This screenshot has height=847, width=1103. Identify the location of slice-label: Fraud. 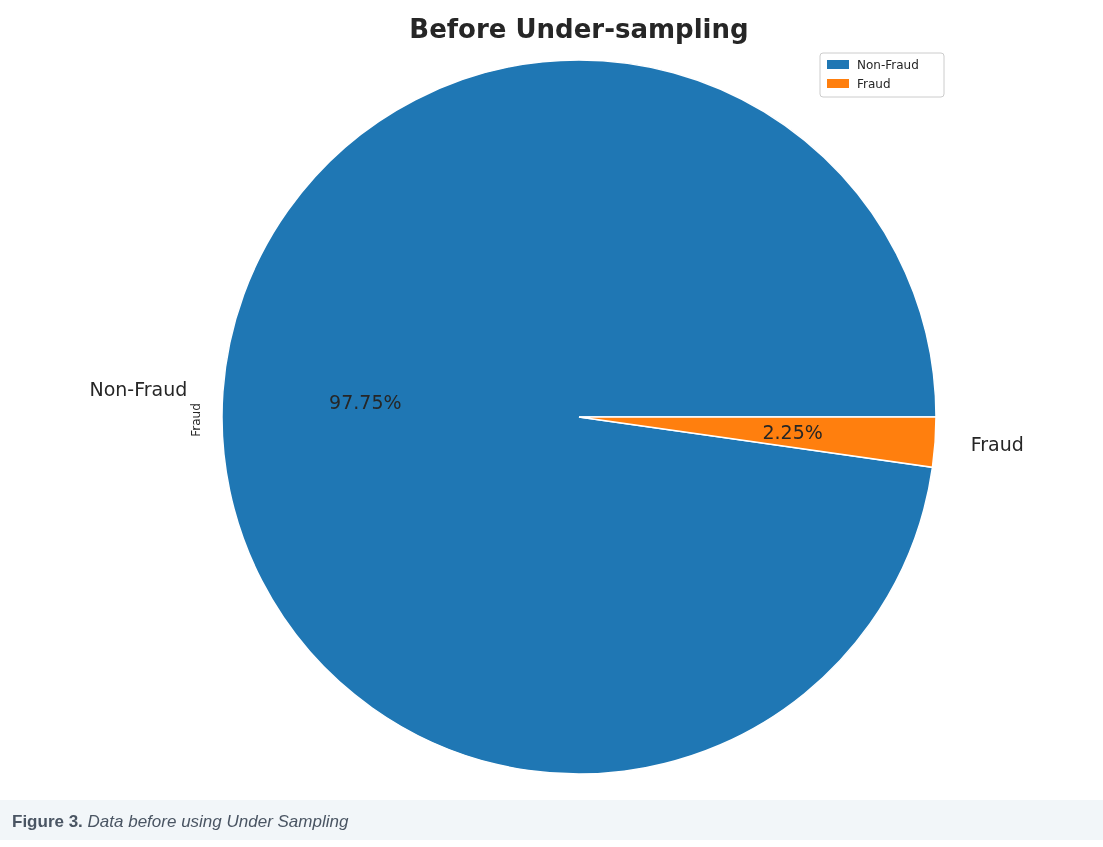
(997, 444).